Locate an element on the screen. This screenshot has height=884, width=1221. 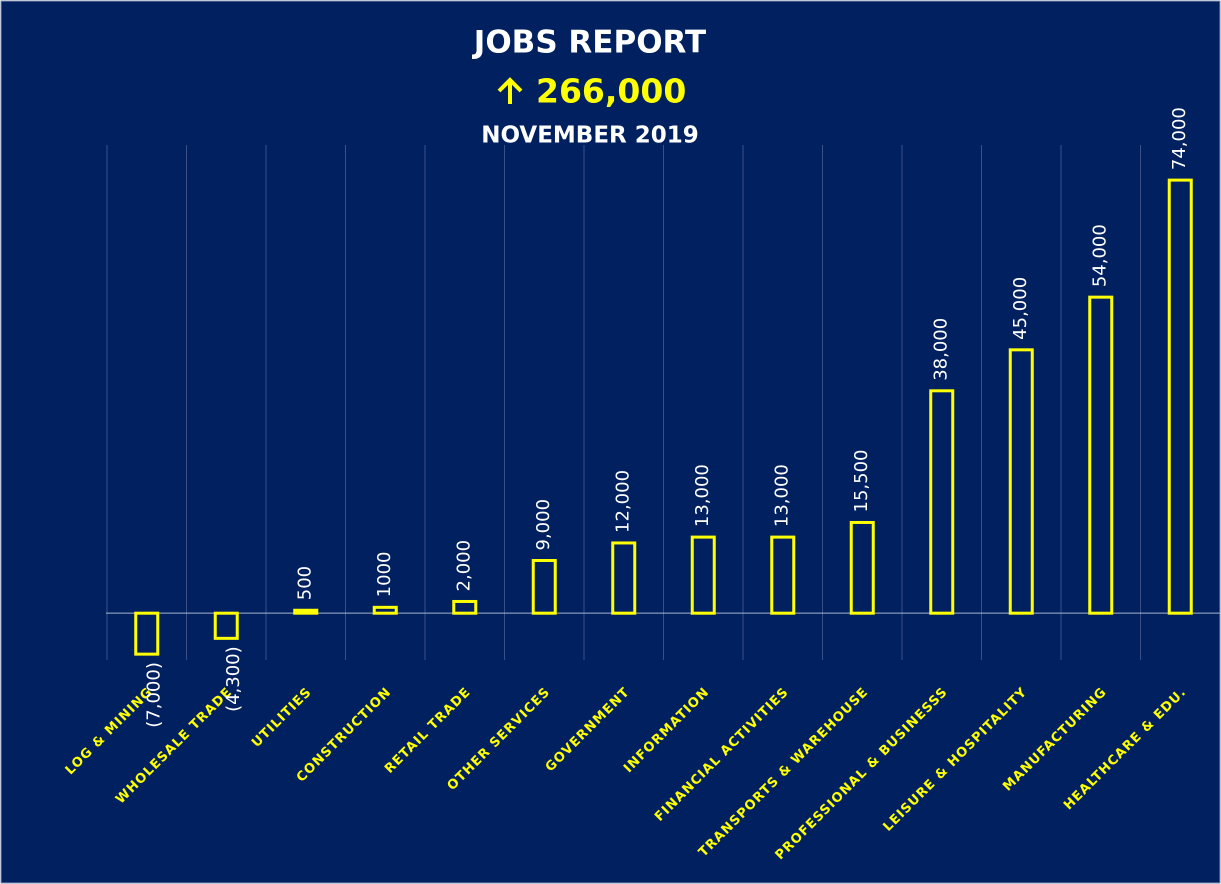
value-label: 12,000 is located at coordinates (623, 501).